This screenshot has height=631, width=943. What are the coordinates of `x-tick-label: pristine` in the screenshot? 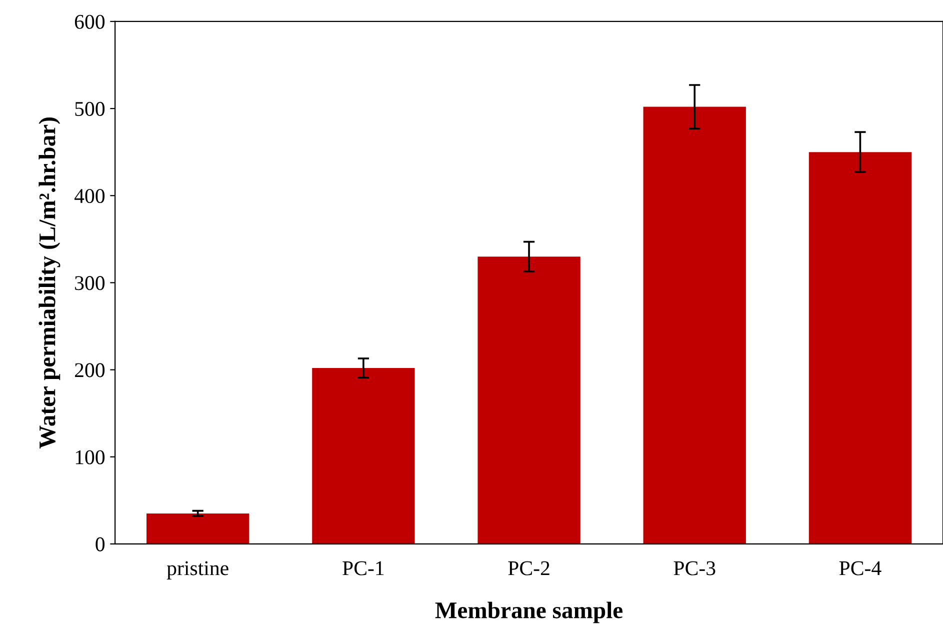 It's located at (197, 570).